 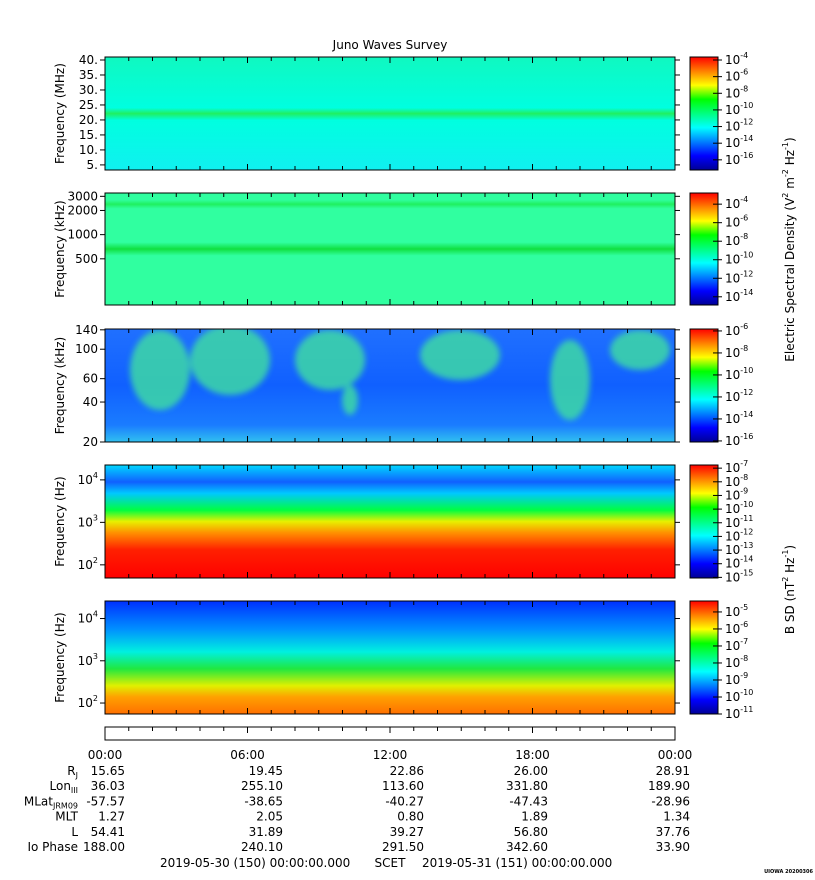 What do you see at coordinates (108, 831) in the screenshot?
I see `row-value: 54.41` at bounding box center [108, 831].